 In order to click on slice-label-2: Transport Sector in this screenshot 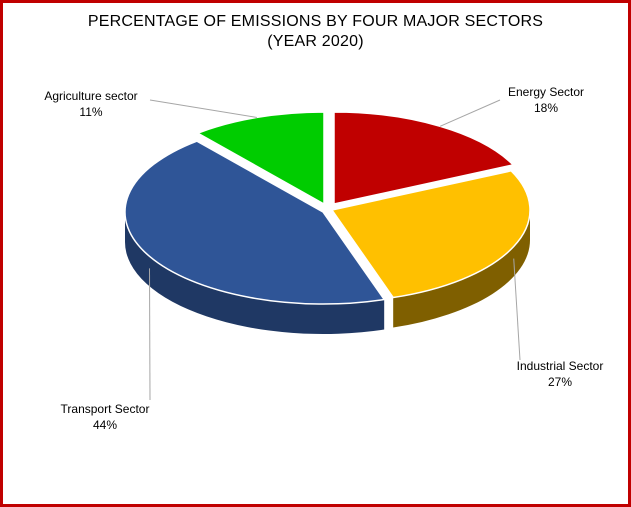, I will do `click(105, 409)`.